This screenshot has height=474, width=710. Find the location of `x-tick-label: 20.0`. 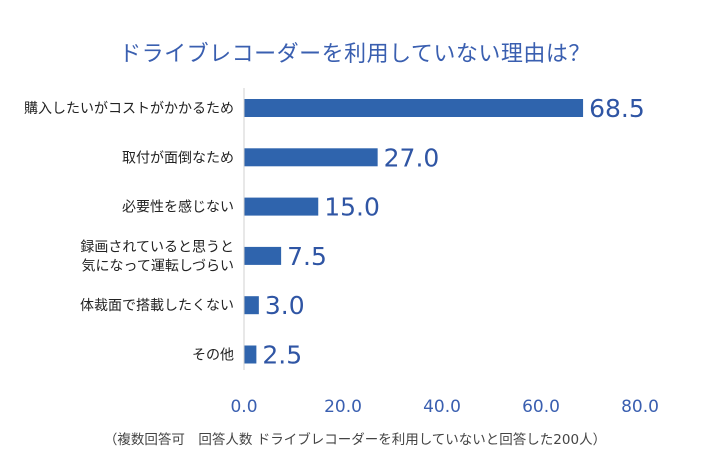

x-tick-label: 20.0 is located at coordinates (343, 407).